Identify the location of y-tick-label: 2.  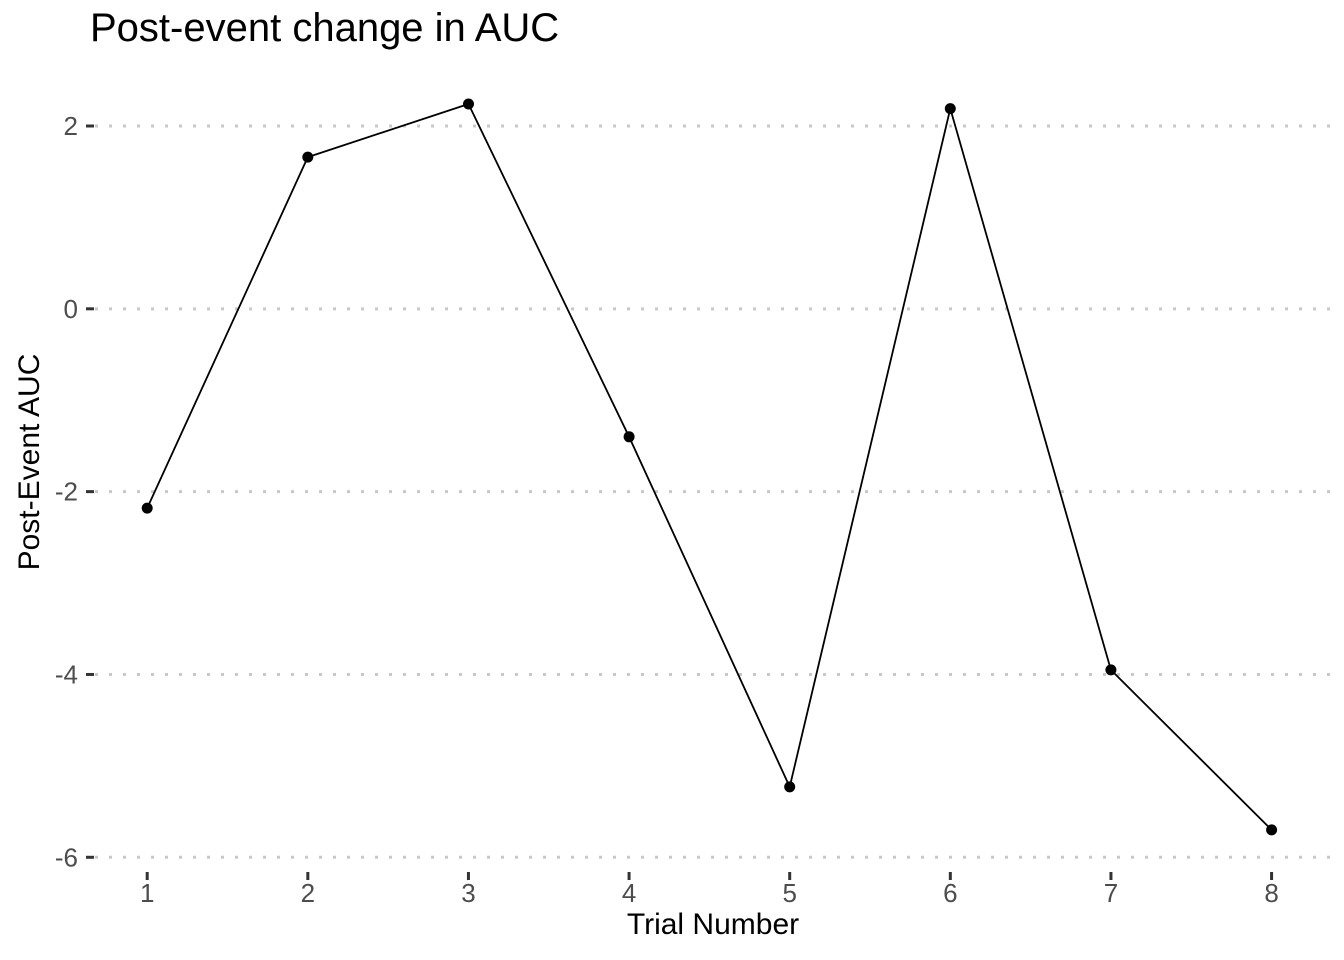
(71, 126).